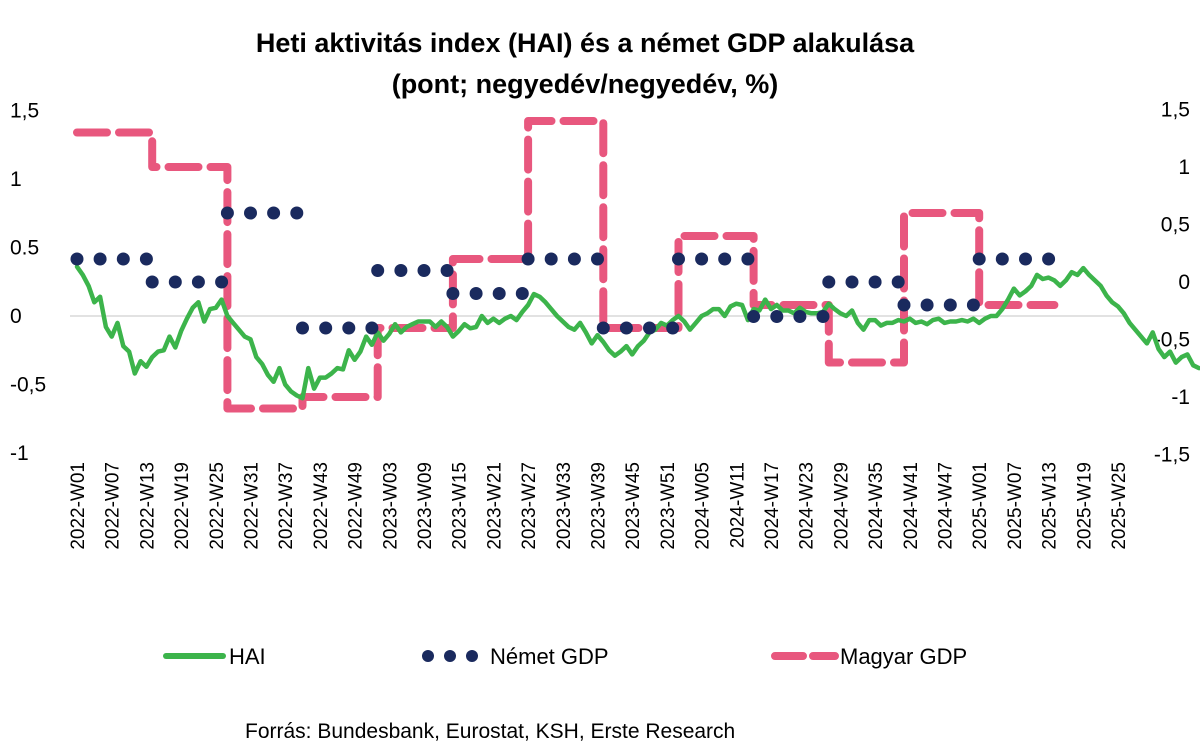 Image resolution: width=1200 pixels, height=751 pixels. Describe the element at coordinates (841, 506) in the screenshot. I see `x-tick-label: 2024-W29` at that location.